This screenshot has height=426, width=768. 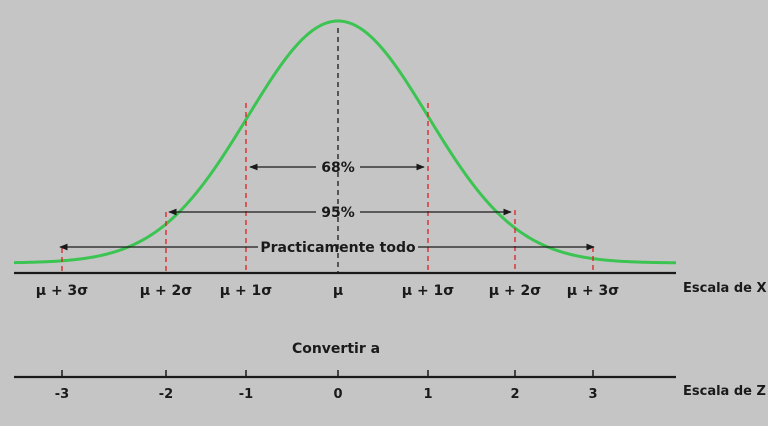 I want to click on x-tick-minus-1: μ + 1σ, so click(x=246, y=291).